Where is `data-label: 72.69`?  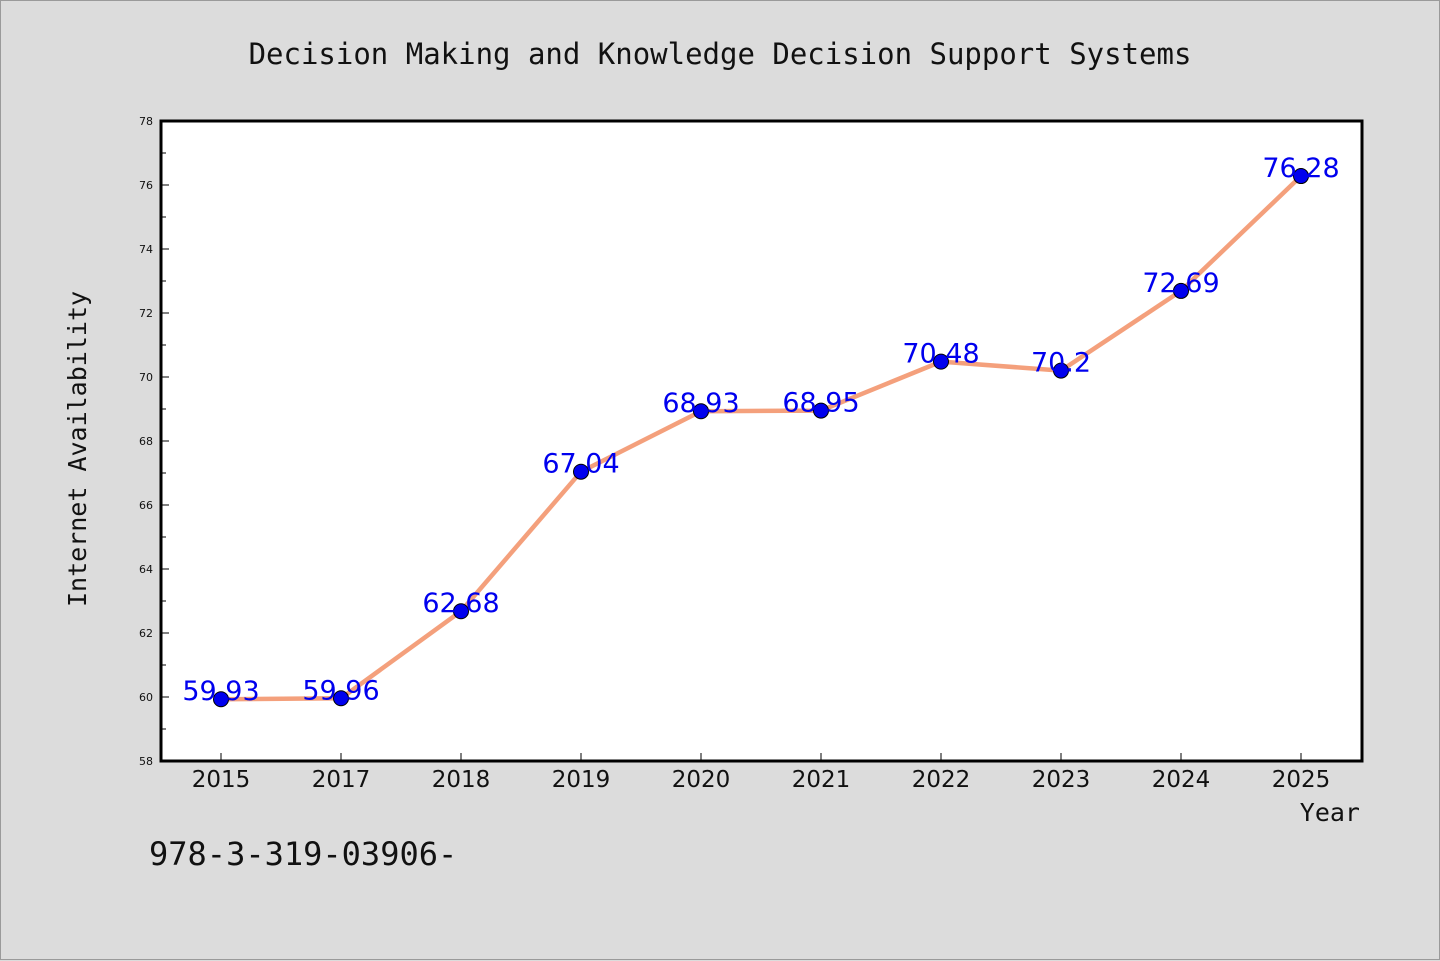 data-label: 72.69 is located at coordinates (1180, 283).